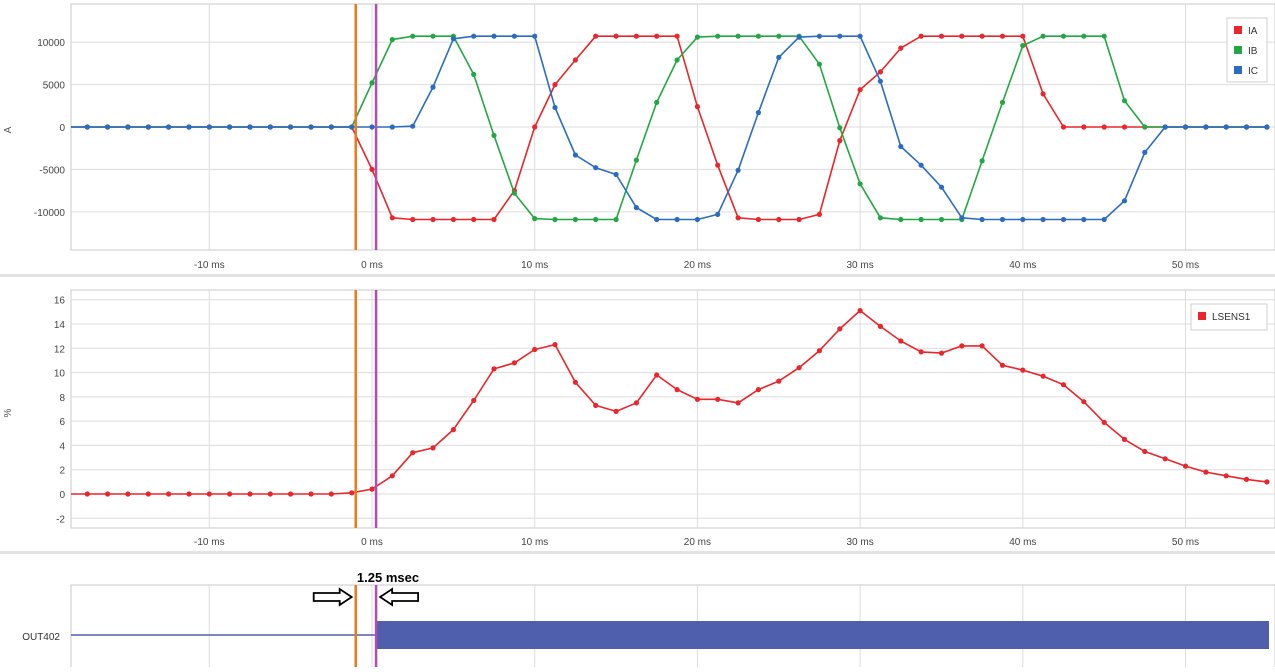 The image size is (1275, 672). Describe the element at coordinates (52, 170) in the screenshot. I see `y-tick-label: -5000` at that location.